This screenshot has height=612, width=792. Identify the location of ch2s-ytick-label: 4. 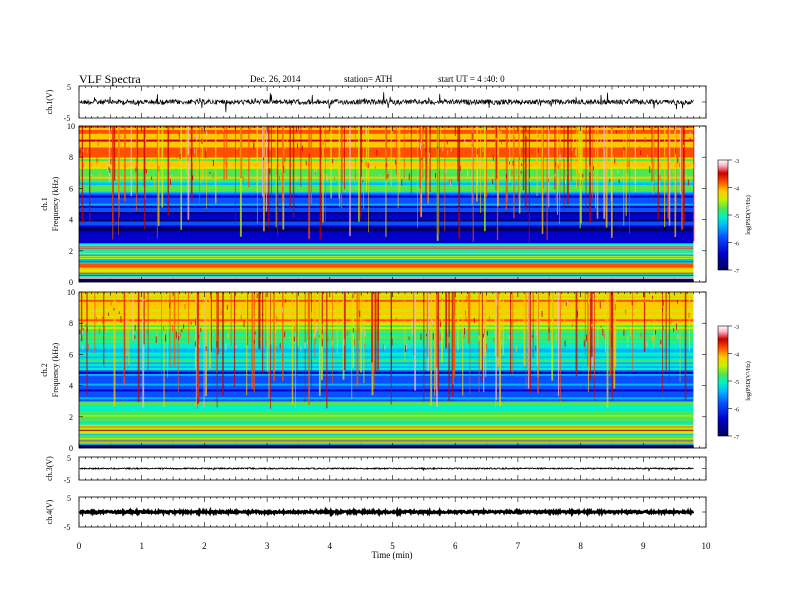
(71, 386).